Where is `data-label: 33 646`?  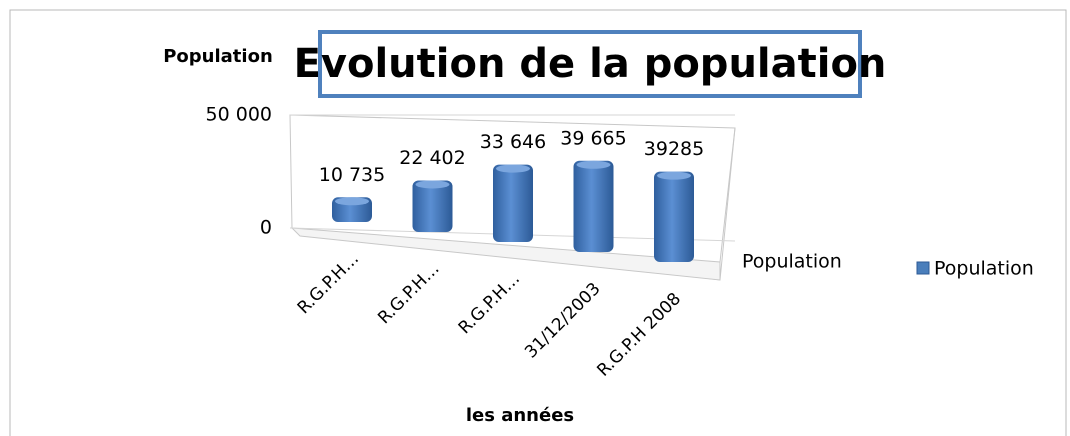
data-label: 33 646 is located at coordinates (513, 142).